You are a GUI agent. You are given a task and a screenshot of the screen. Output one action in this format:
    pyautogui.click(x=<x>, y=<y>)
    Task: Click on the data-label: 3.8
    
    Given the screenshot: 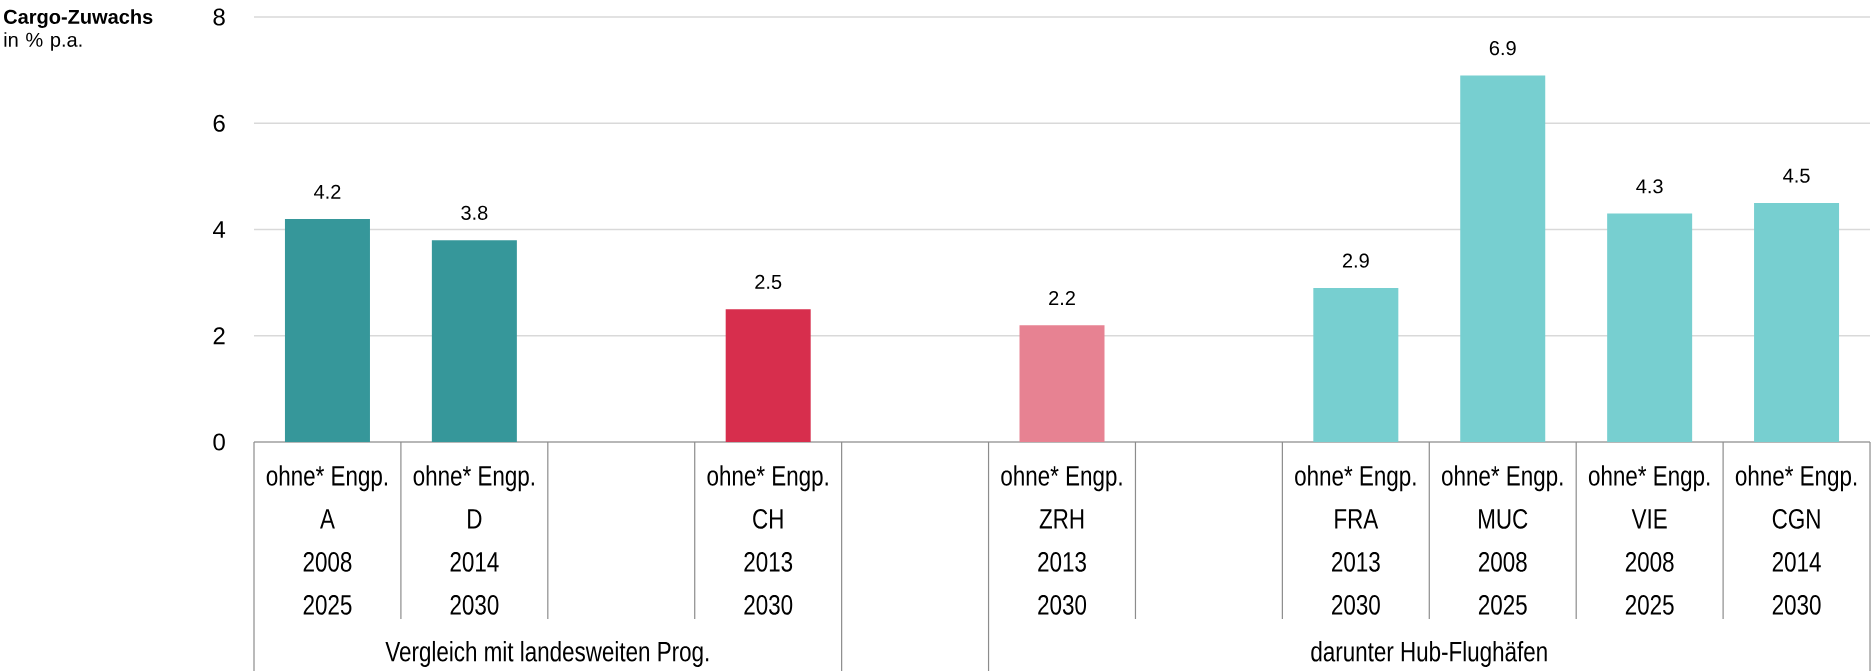 What is the action you would take?
    pyautogui.click(x=474, y=212)
    